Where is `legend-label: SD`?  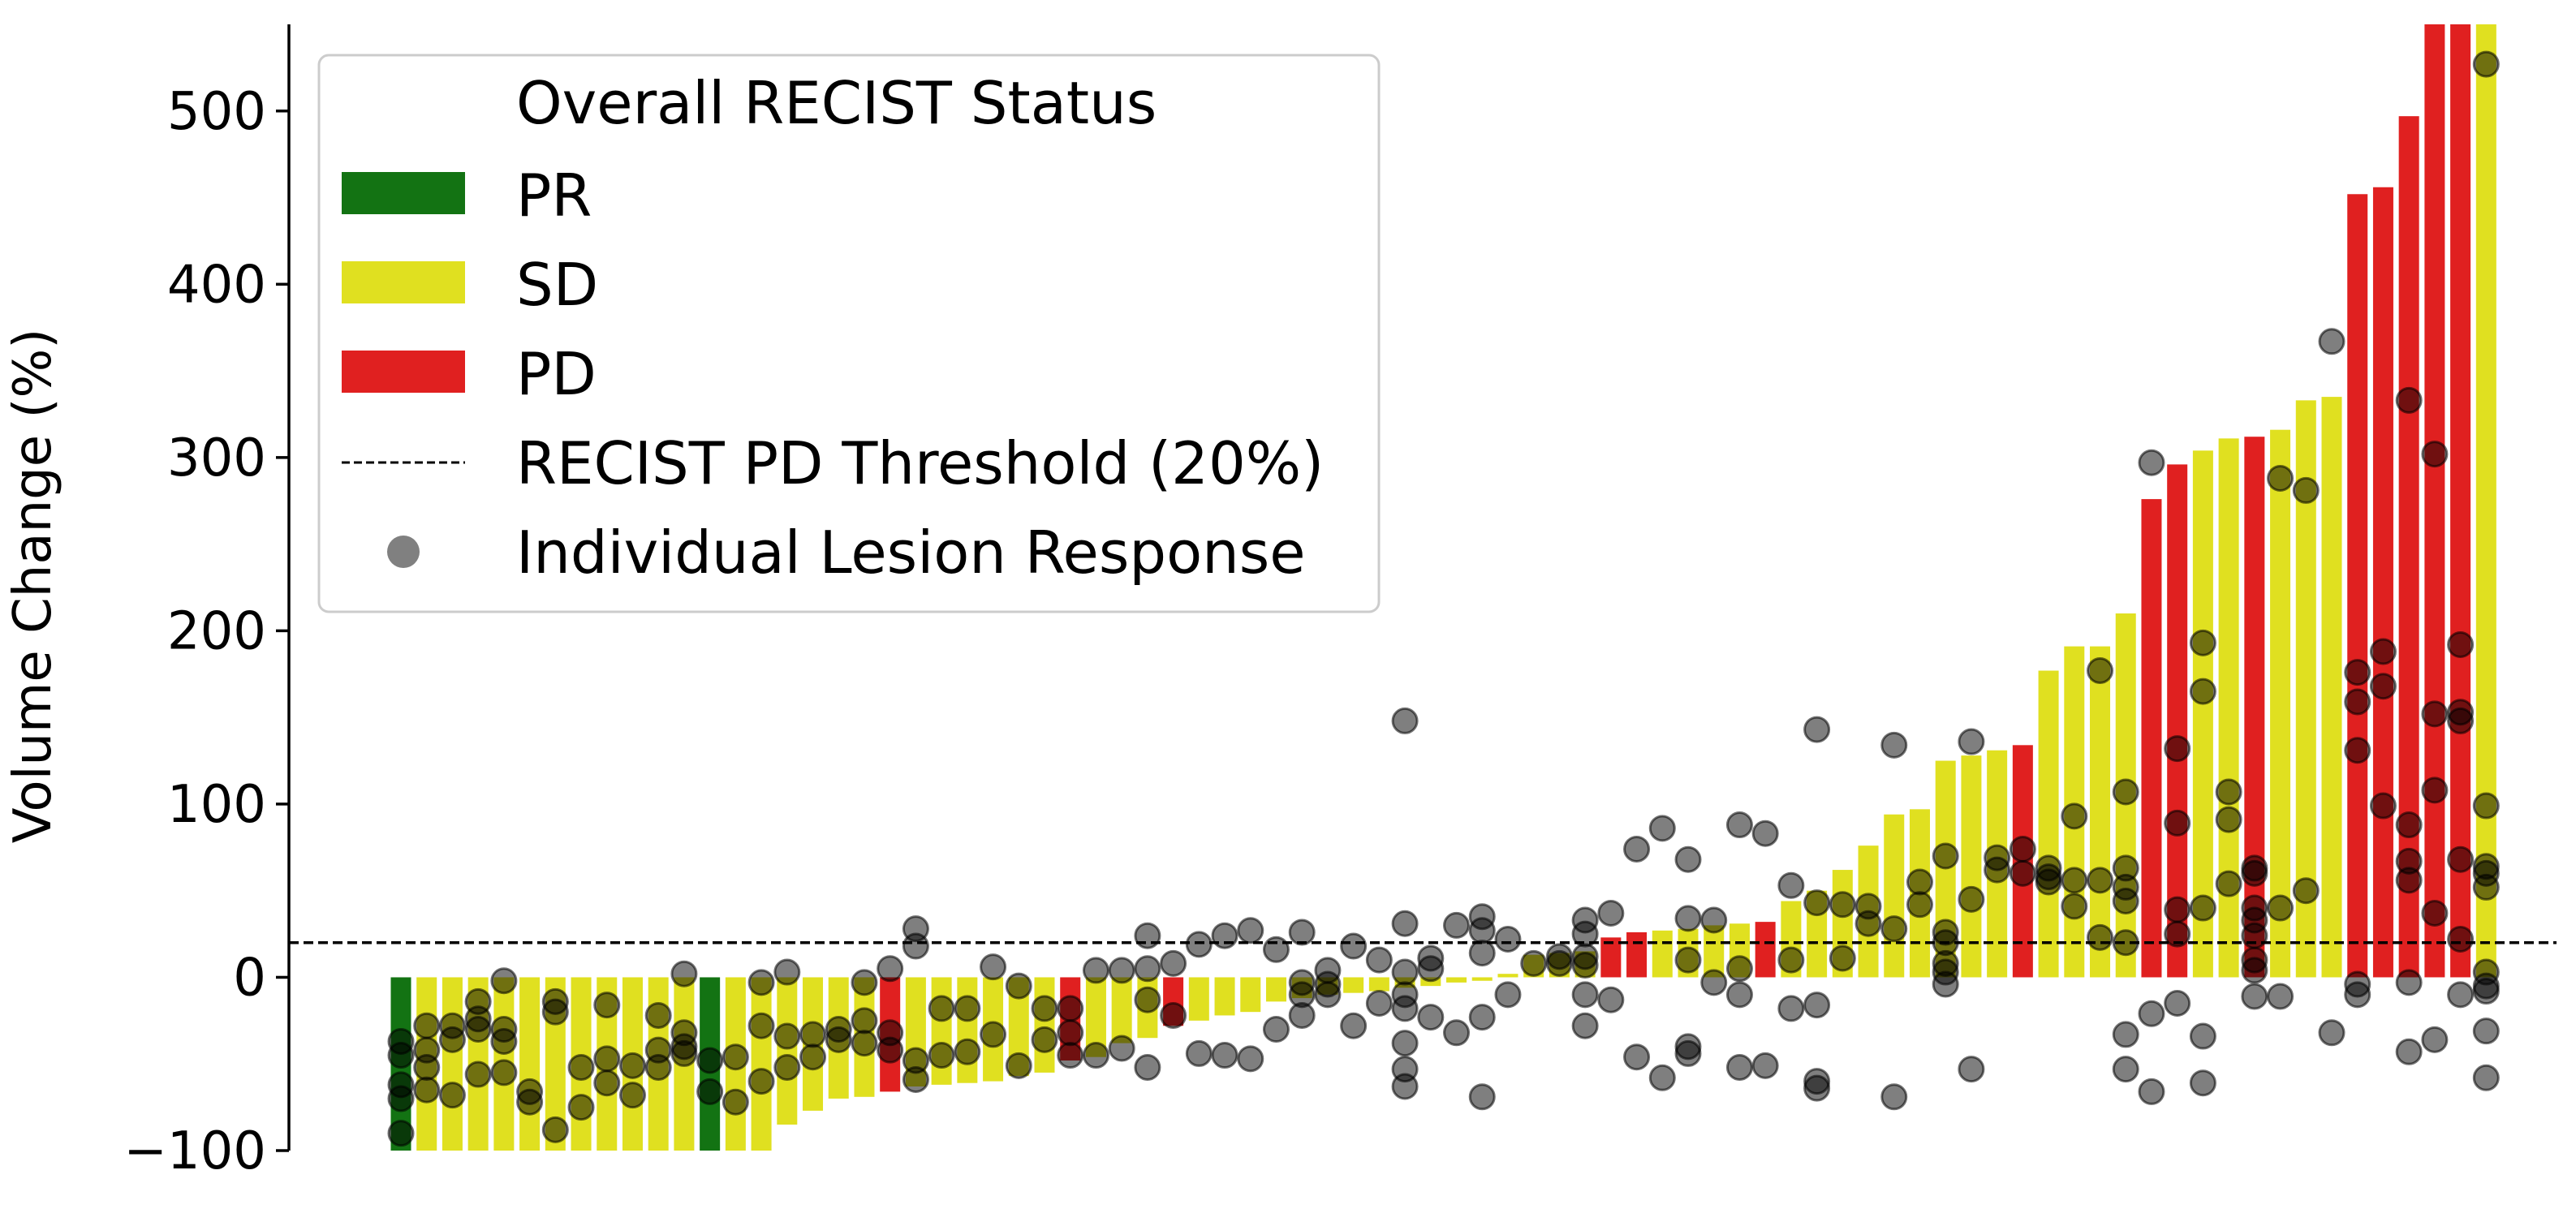 legend-label: SD is located at coordinates (557, 285).